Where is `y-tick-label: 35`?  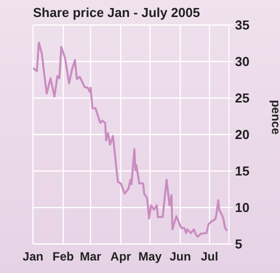
y-tick-label: 35 is located at coordinates (242, 25).